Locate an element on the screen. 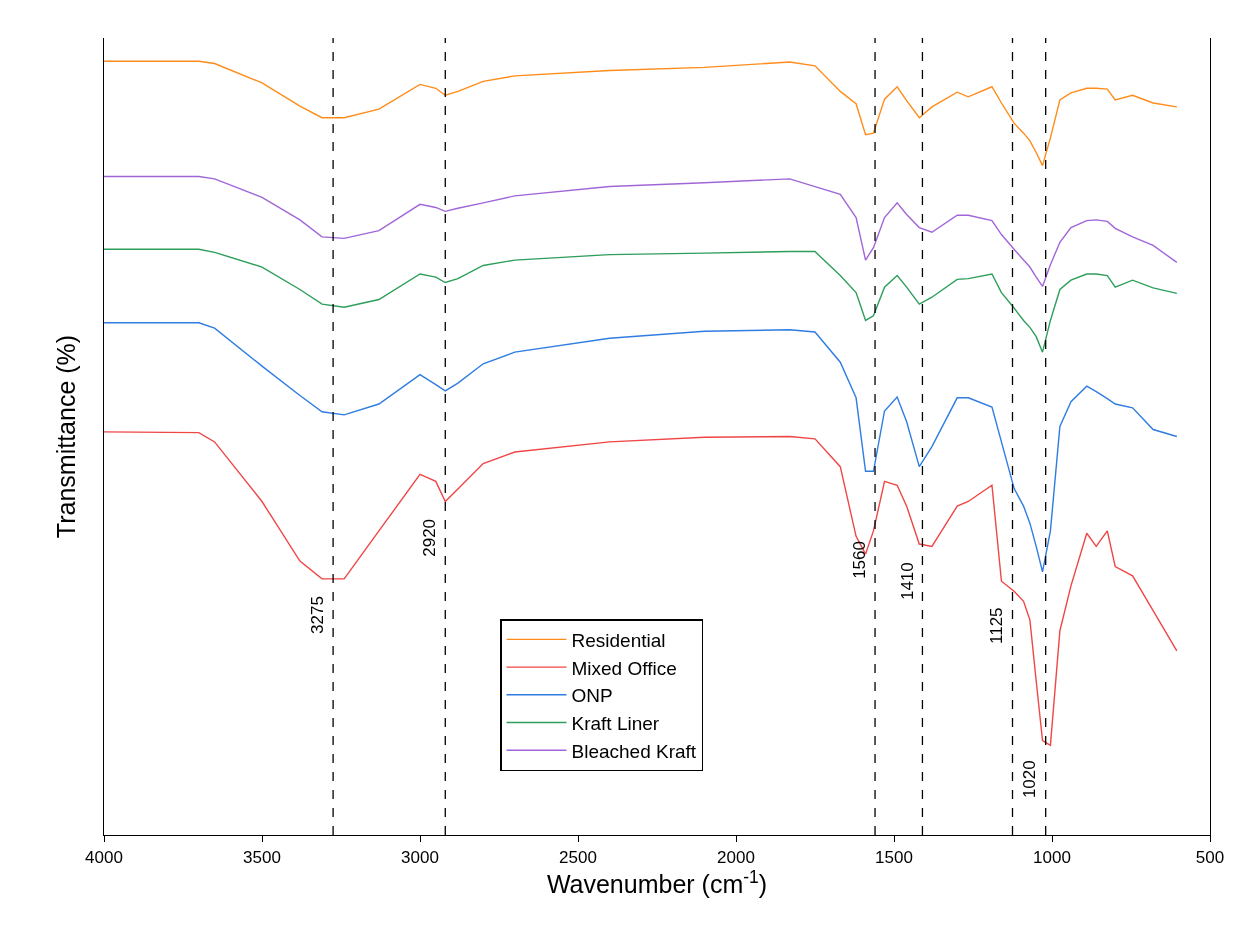 The height and width of the screenshot is (946, 1235). legend-label: Kraft Liner is located at coordinates (615, 723).